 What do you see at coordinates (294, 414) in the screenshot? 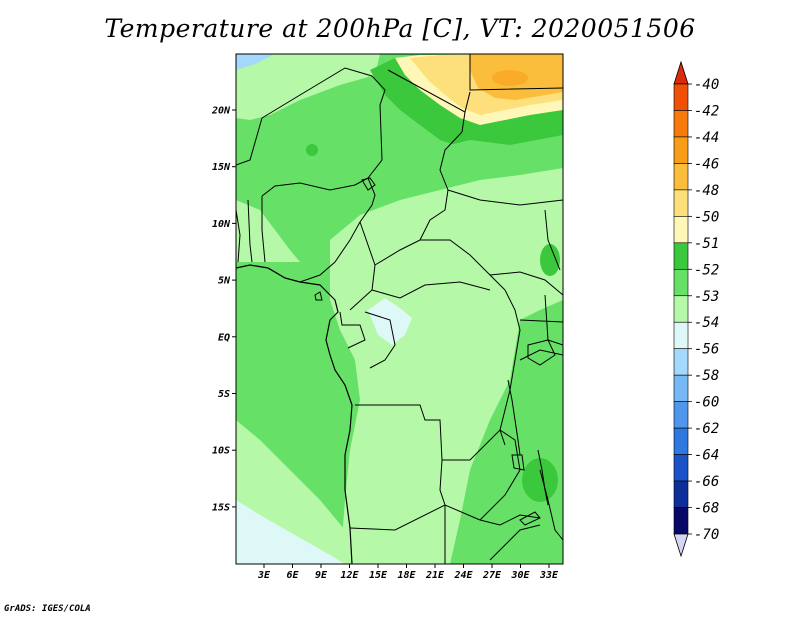
I see `coastline-west` at bounding box center [294, 414].